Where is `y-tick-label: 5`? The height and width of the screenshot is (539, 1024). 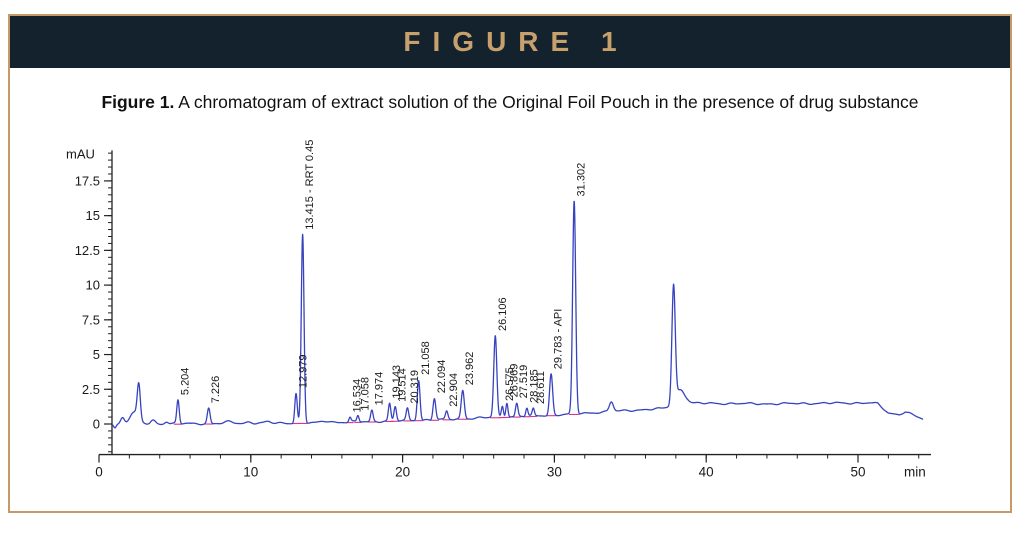 y-tick-label: 5 is located at coordinates (96, 354).